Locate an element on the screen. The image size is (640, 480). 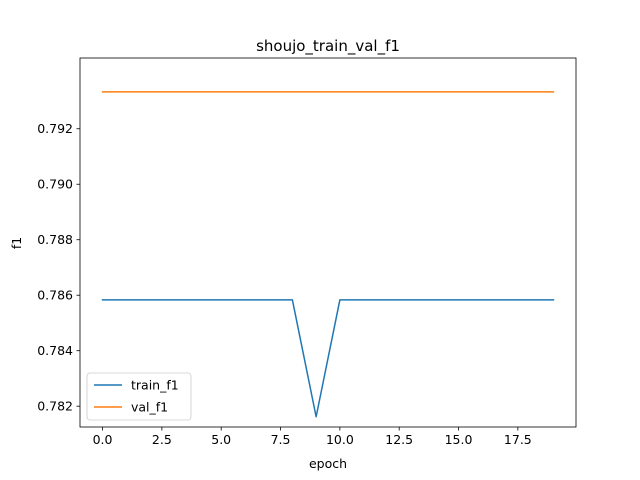
y-tick-label: 0.792 is located at coordinates (55, 128).